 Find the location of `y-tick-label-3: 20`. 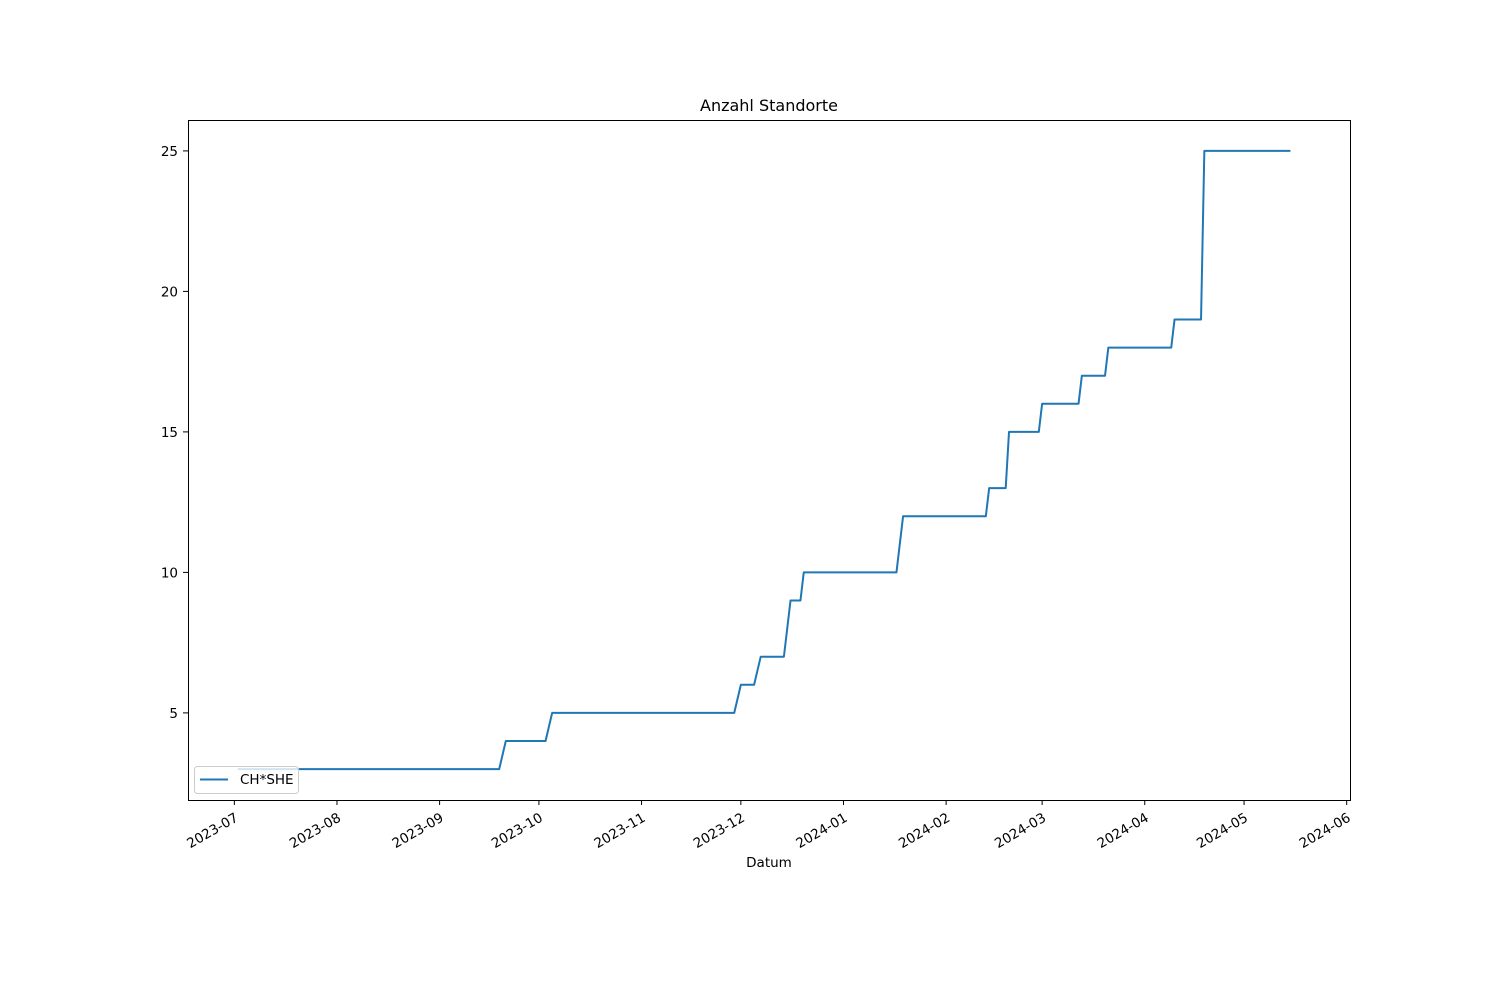

y-tick-label-3: 20 is located at coordinates (169, 292).